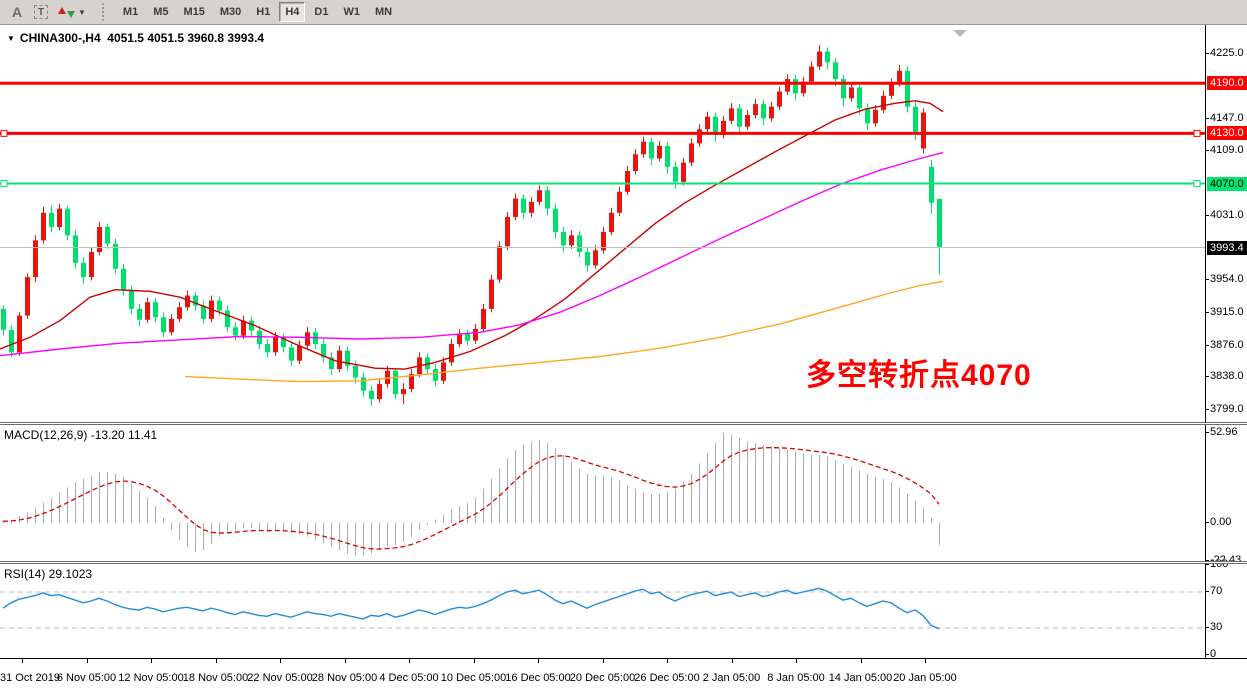 The image size is (1247, 694). Describe the element at coordinates (351, 12) in the screenshot. I see `timeframe-button-w1: W1` at that location.